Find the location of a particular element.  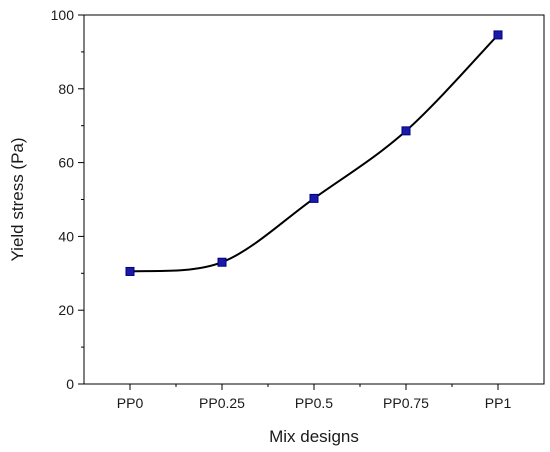

x-tick-label: PP0.25 is located at coordinates (222, 403).